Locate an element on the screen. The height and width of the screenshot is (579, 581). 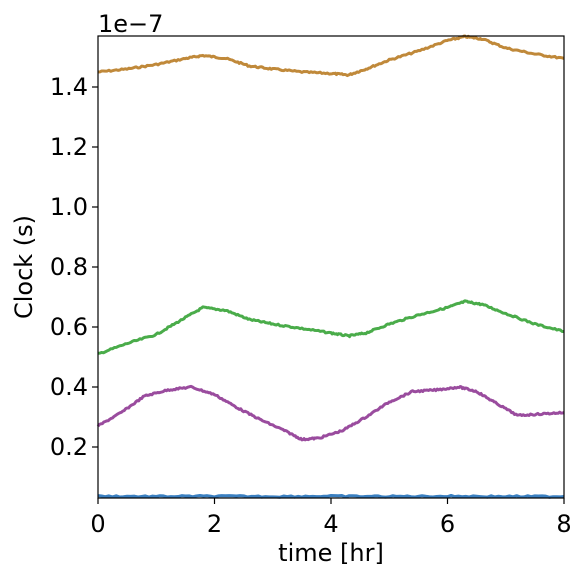
y-tick-label: 1.2 is located at coordinates (69, 147).